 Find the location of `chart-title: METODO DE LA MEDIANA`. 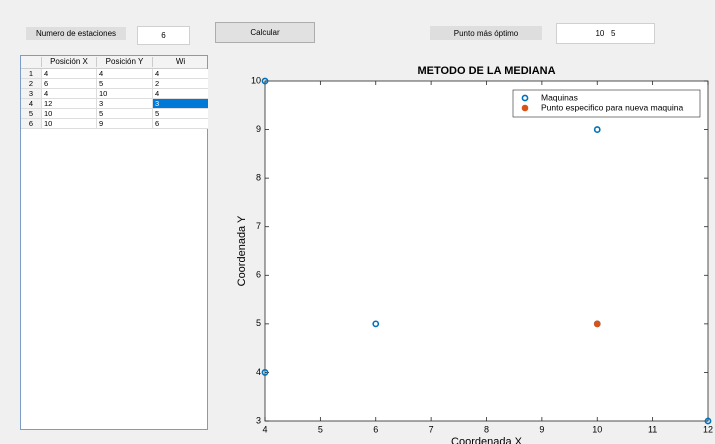

chart-title: METODO DE LA MEDIANA is located at coordinates (486, 71).